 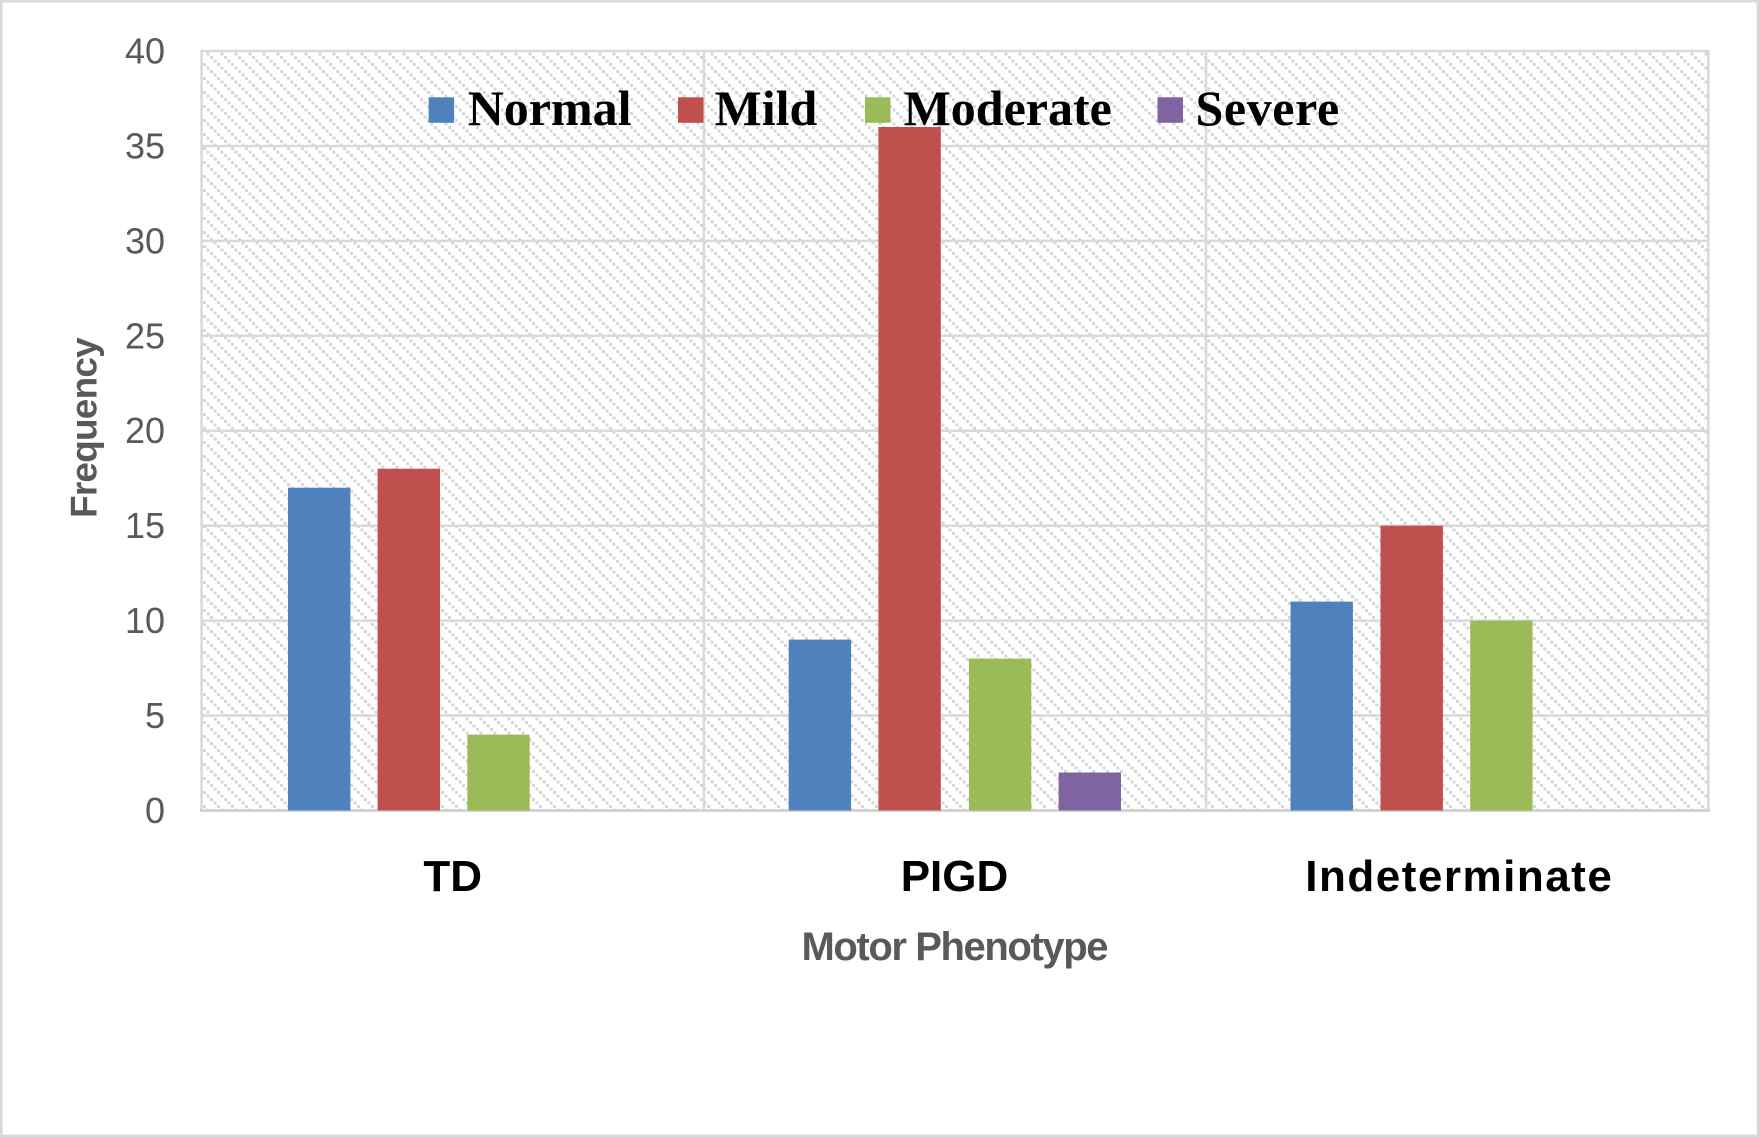 What do you see at coordinates (145, 525) in the screenshot?
I see `svg-text: 15` at bounding box center [145, 525].